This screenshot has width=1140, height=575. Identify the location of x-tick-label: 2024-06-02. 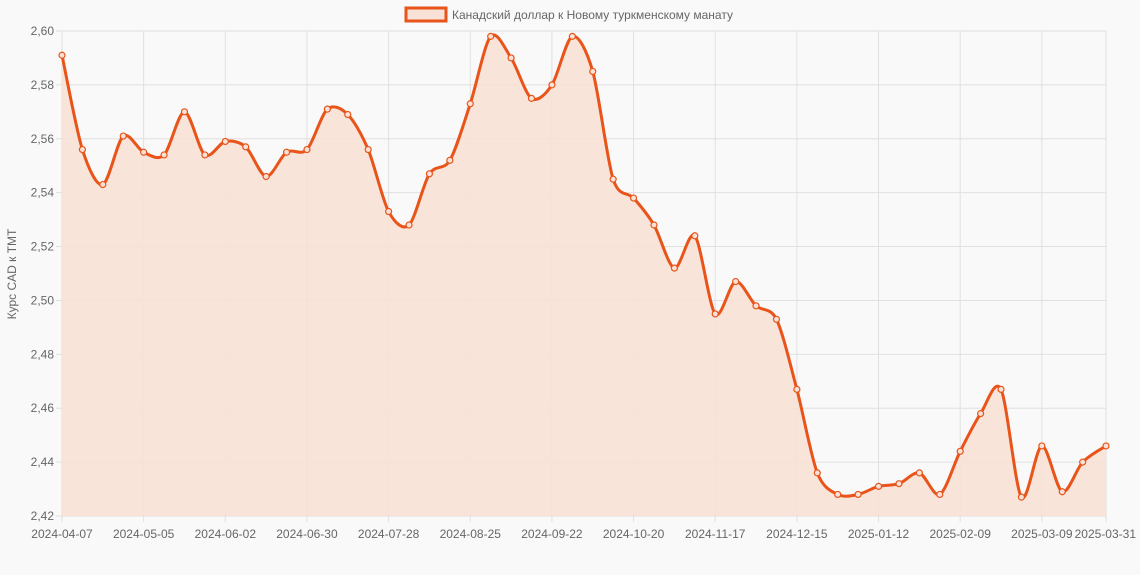
(226, 534).